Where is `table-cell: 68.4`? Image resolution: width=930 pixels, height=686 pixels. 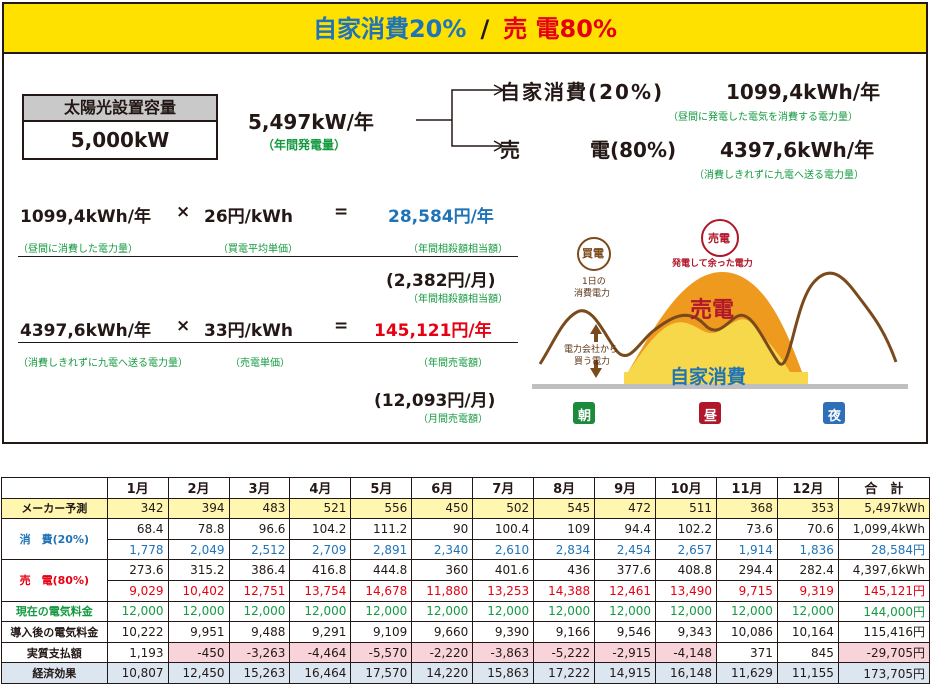
table-cell: 68.4 is located at coordinates (137, 529).